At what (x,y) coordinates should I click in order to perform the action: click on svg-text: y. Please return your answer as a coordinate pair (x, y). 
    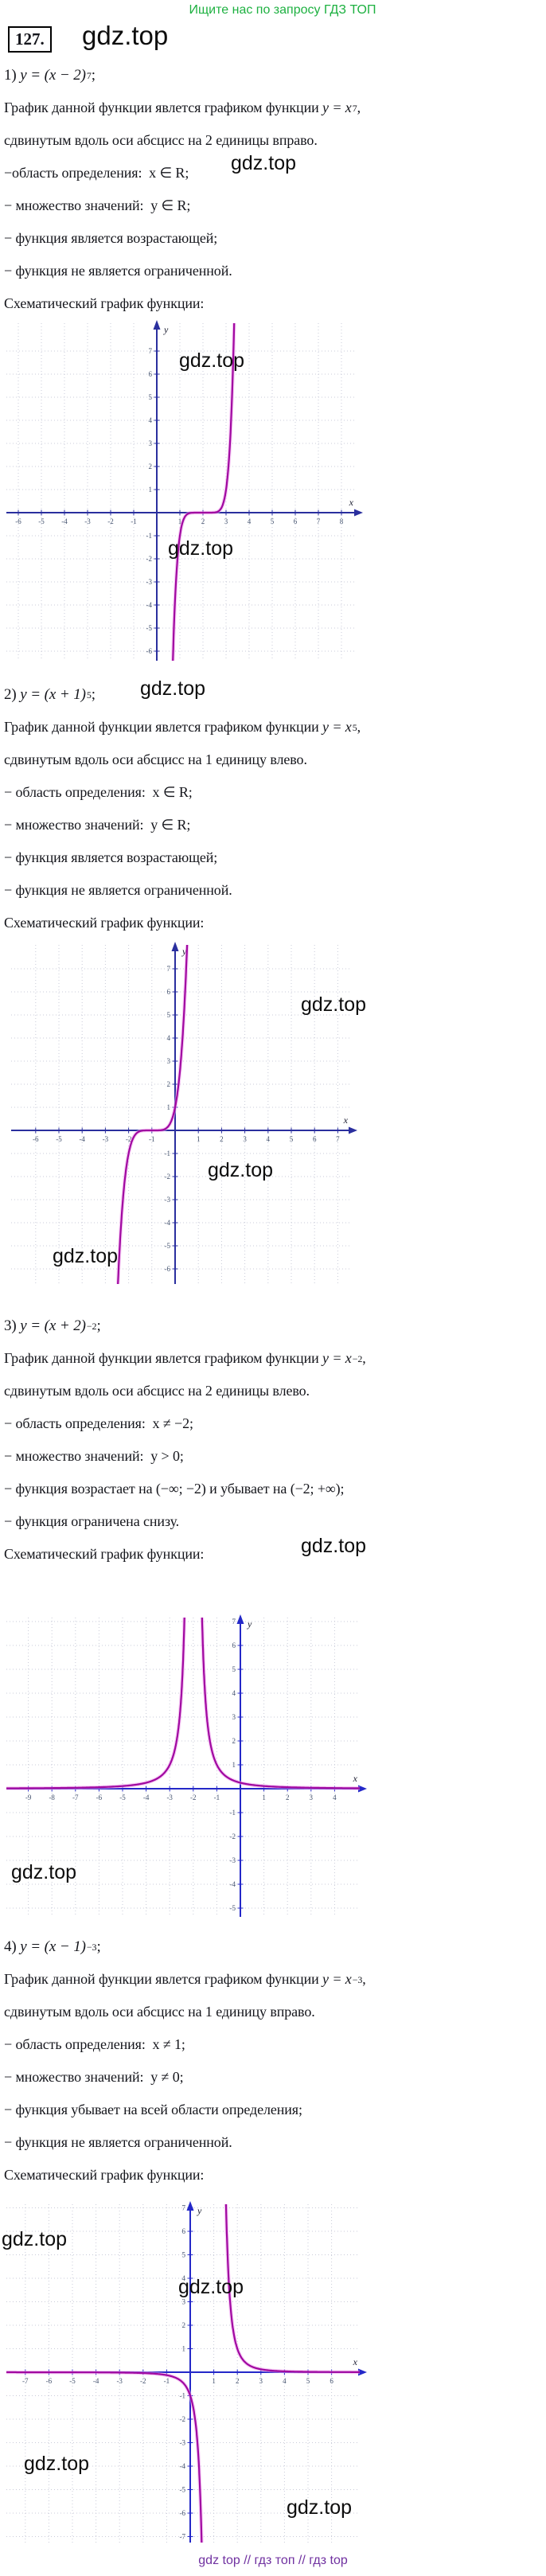
    Looking at the image, I should click on (166, 329).